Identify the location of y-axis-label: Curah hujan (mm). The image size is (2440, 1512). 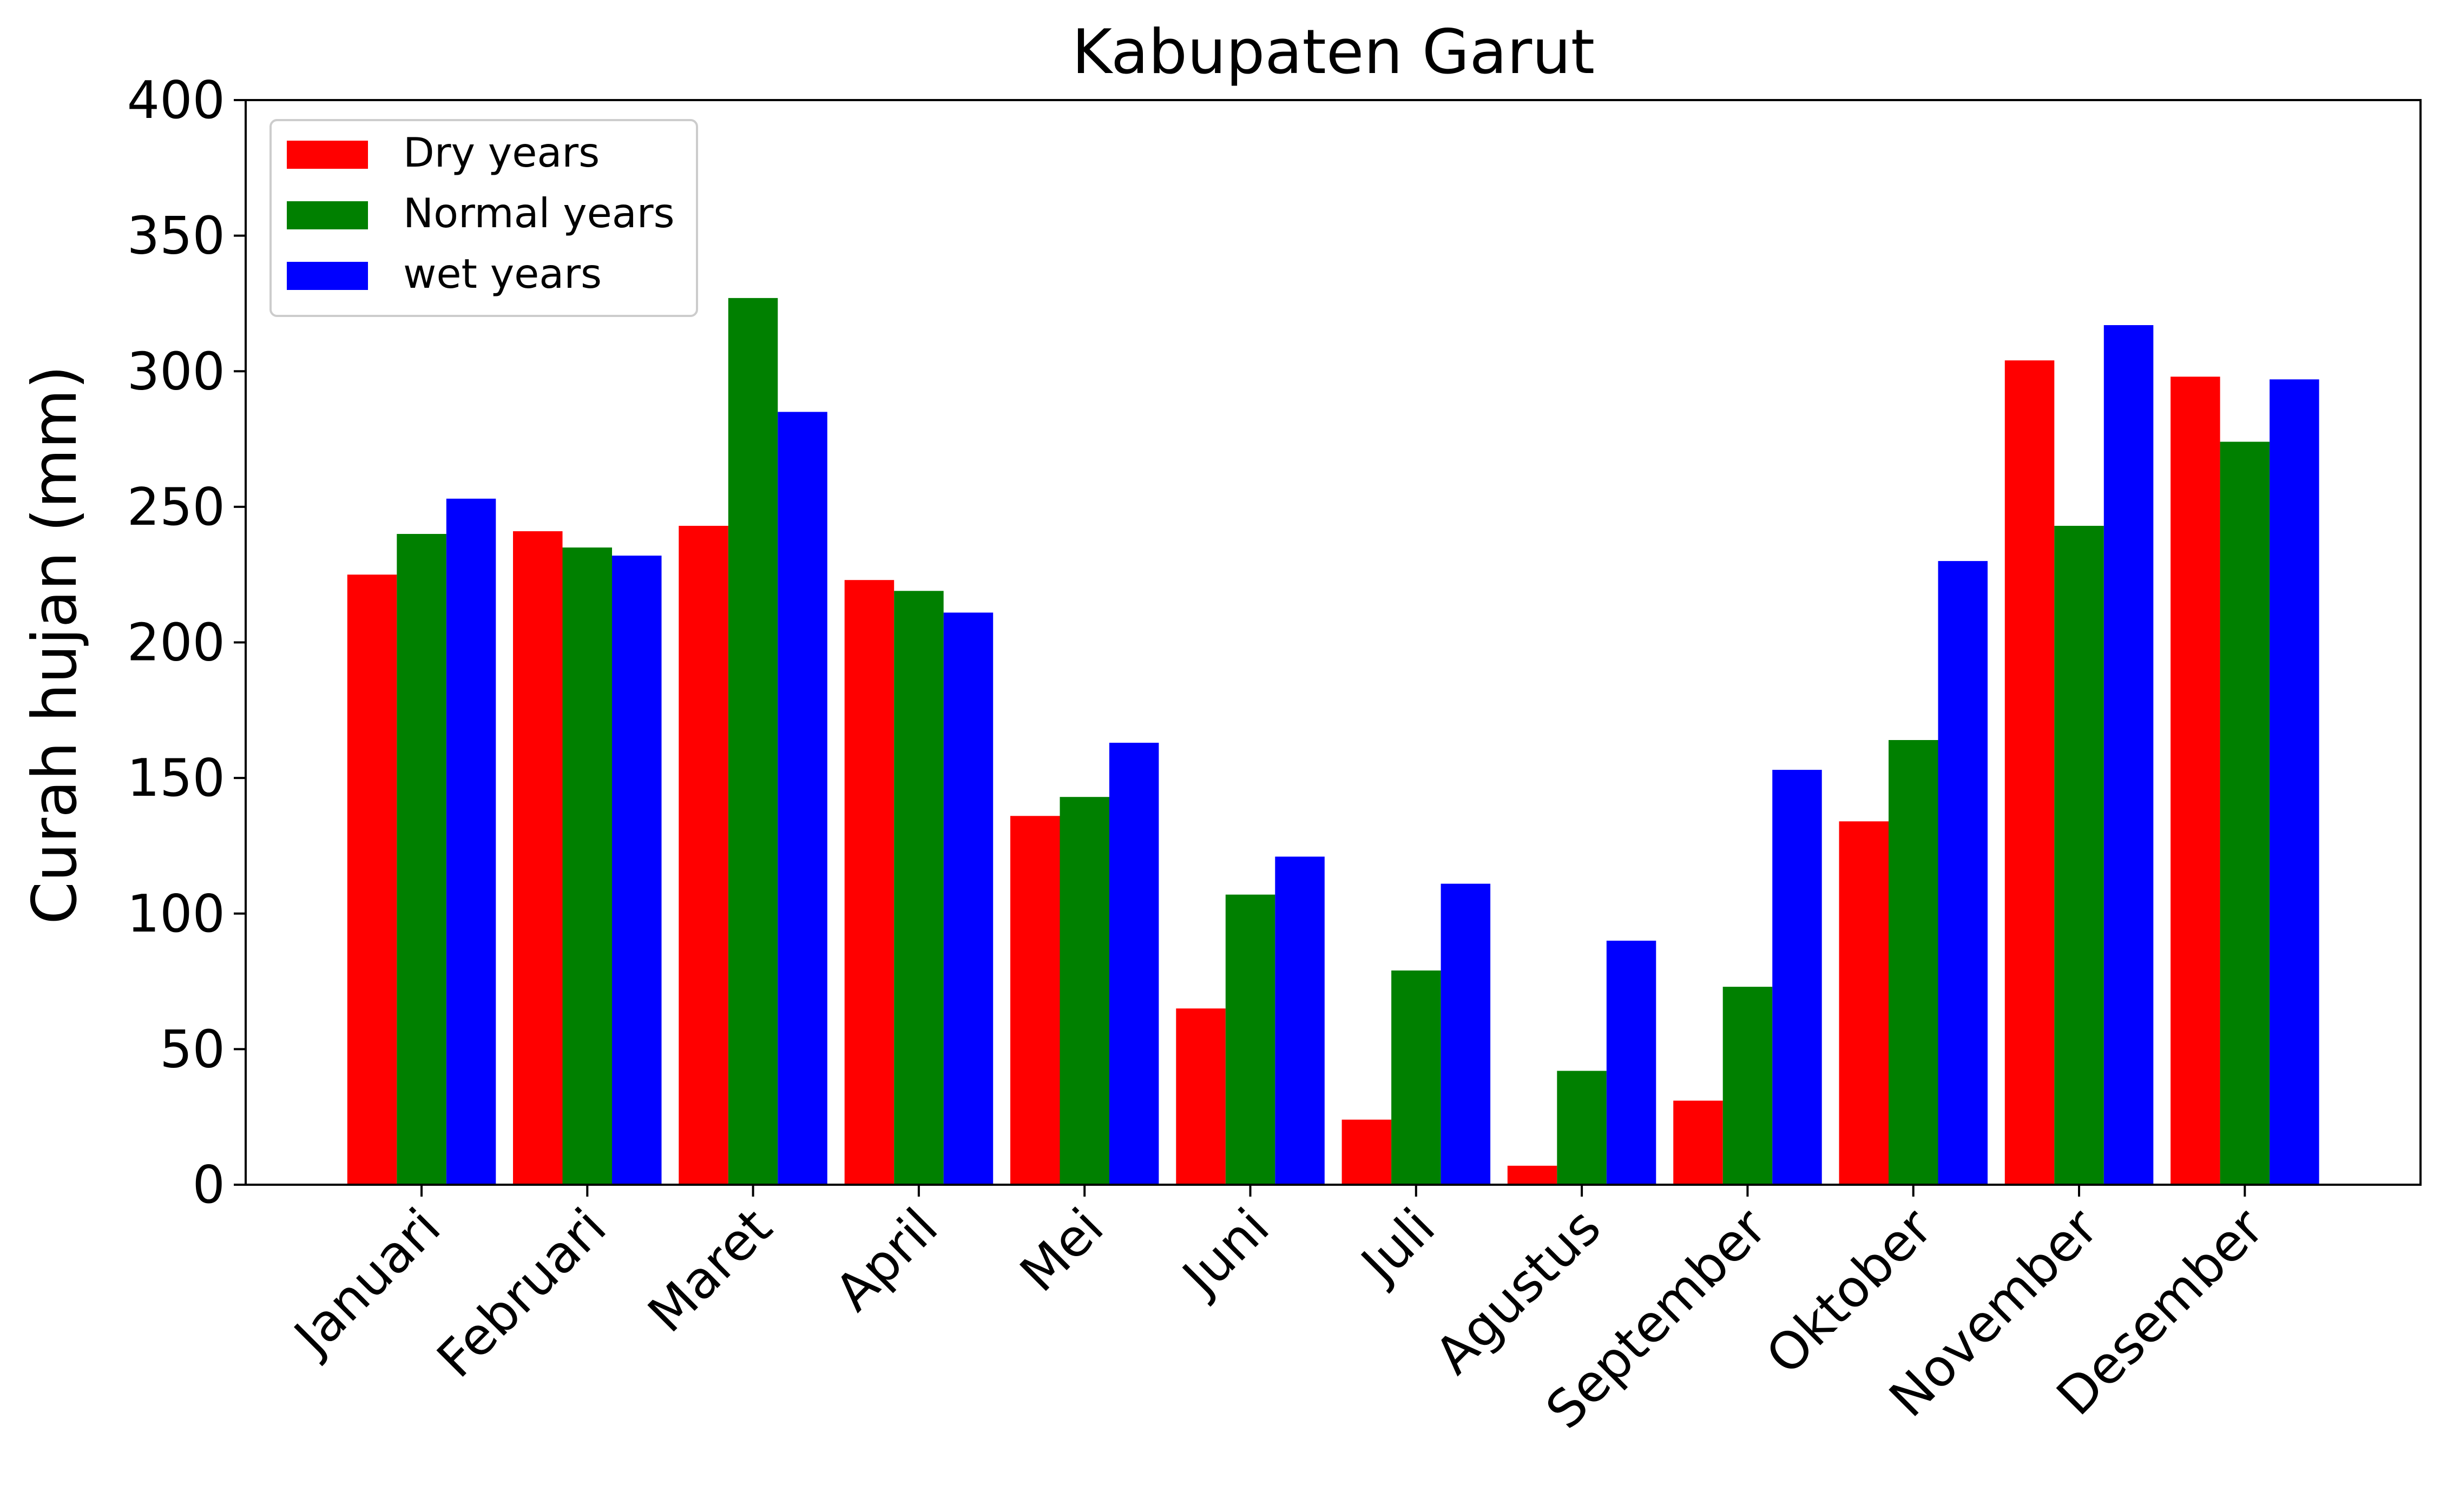
(54, 645).